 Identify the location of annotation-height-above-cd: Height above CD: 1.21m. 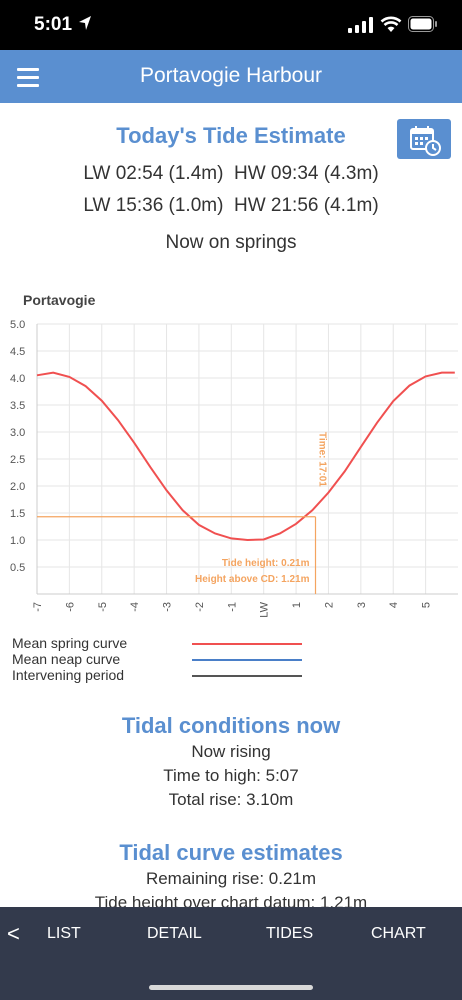
(252, 579).